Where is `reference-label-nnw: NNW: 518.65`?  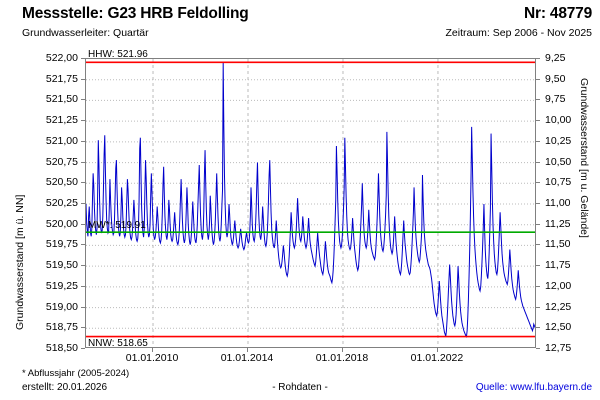
reference-label-nnw: NNW: 518.65 is located at coordinates (118, 343).